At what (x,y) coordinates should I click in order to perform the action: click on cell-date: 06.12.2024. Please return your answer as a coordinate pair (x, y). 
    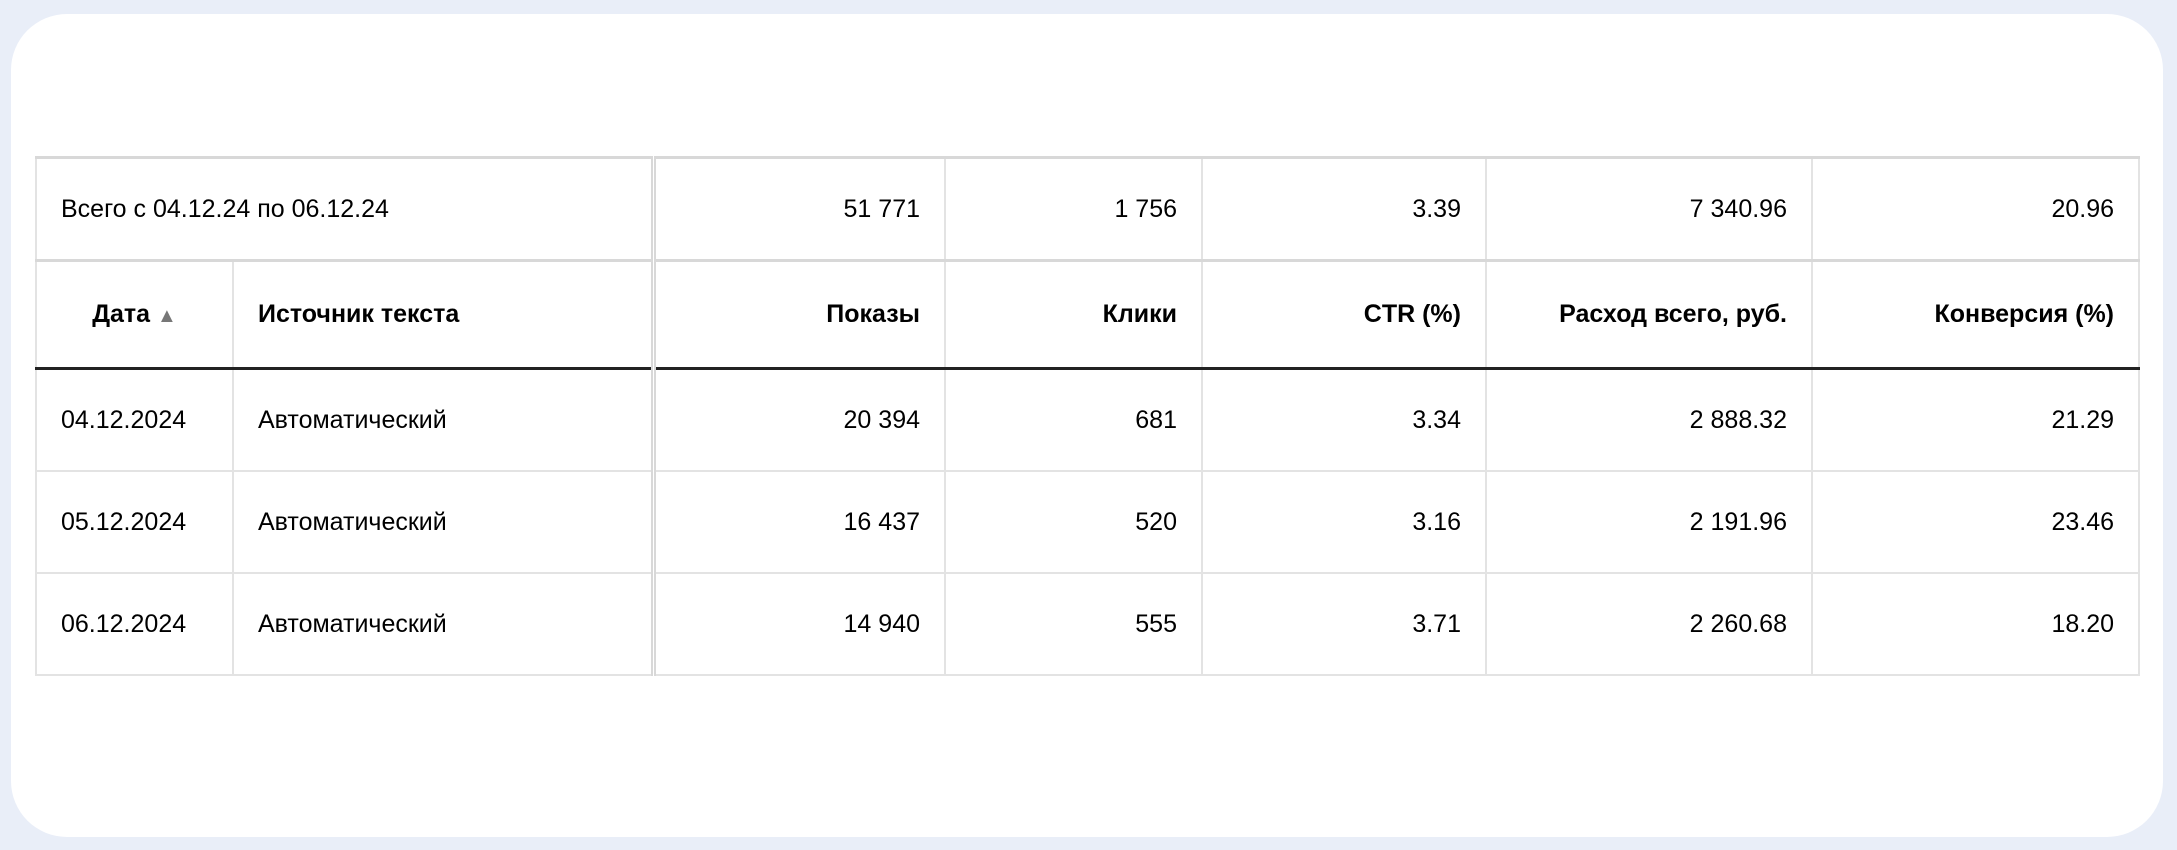
    Looking at the image, I should click on (134, 624).